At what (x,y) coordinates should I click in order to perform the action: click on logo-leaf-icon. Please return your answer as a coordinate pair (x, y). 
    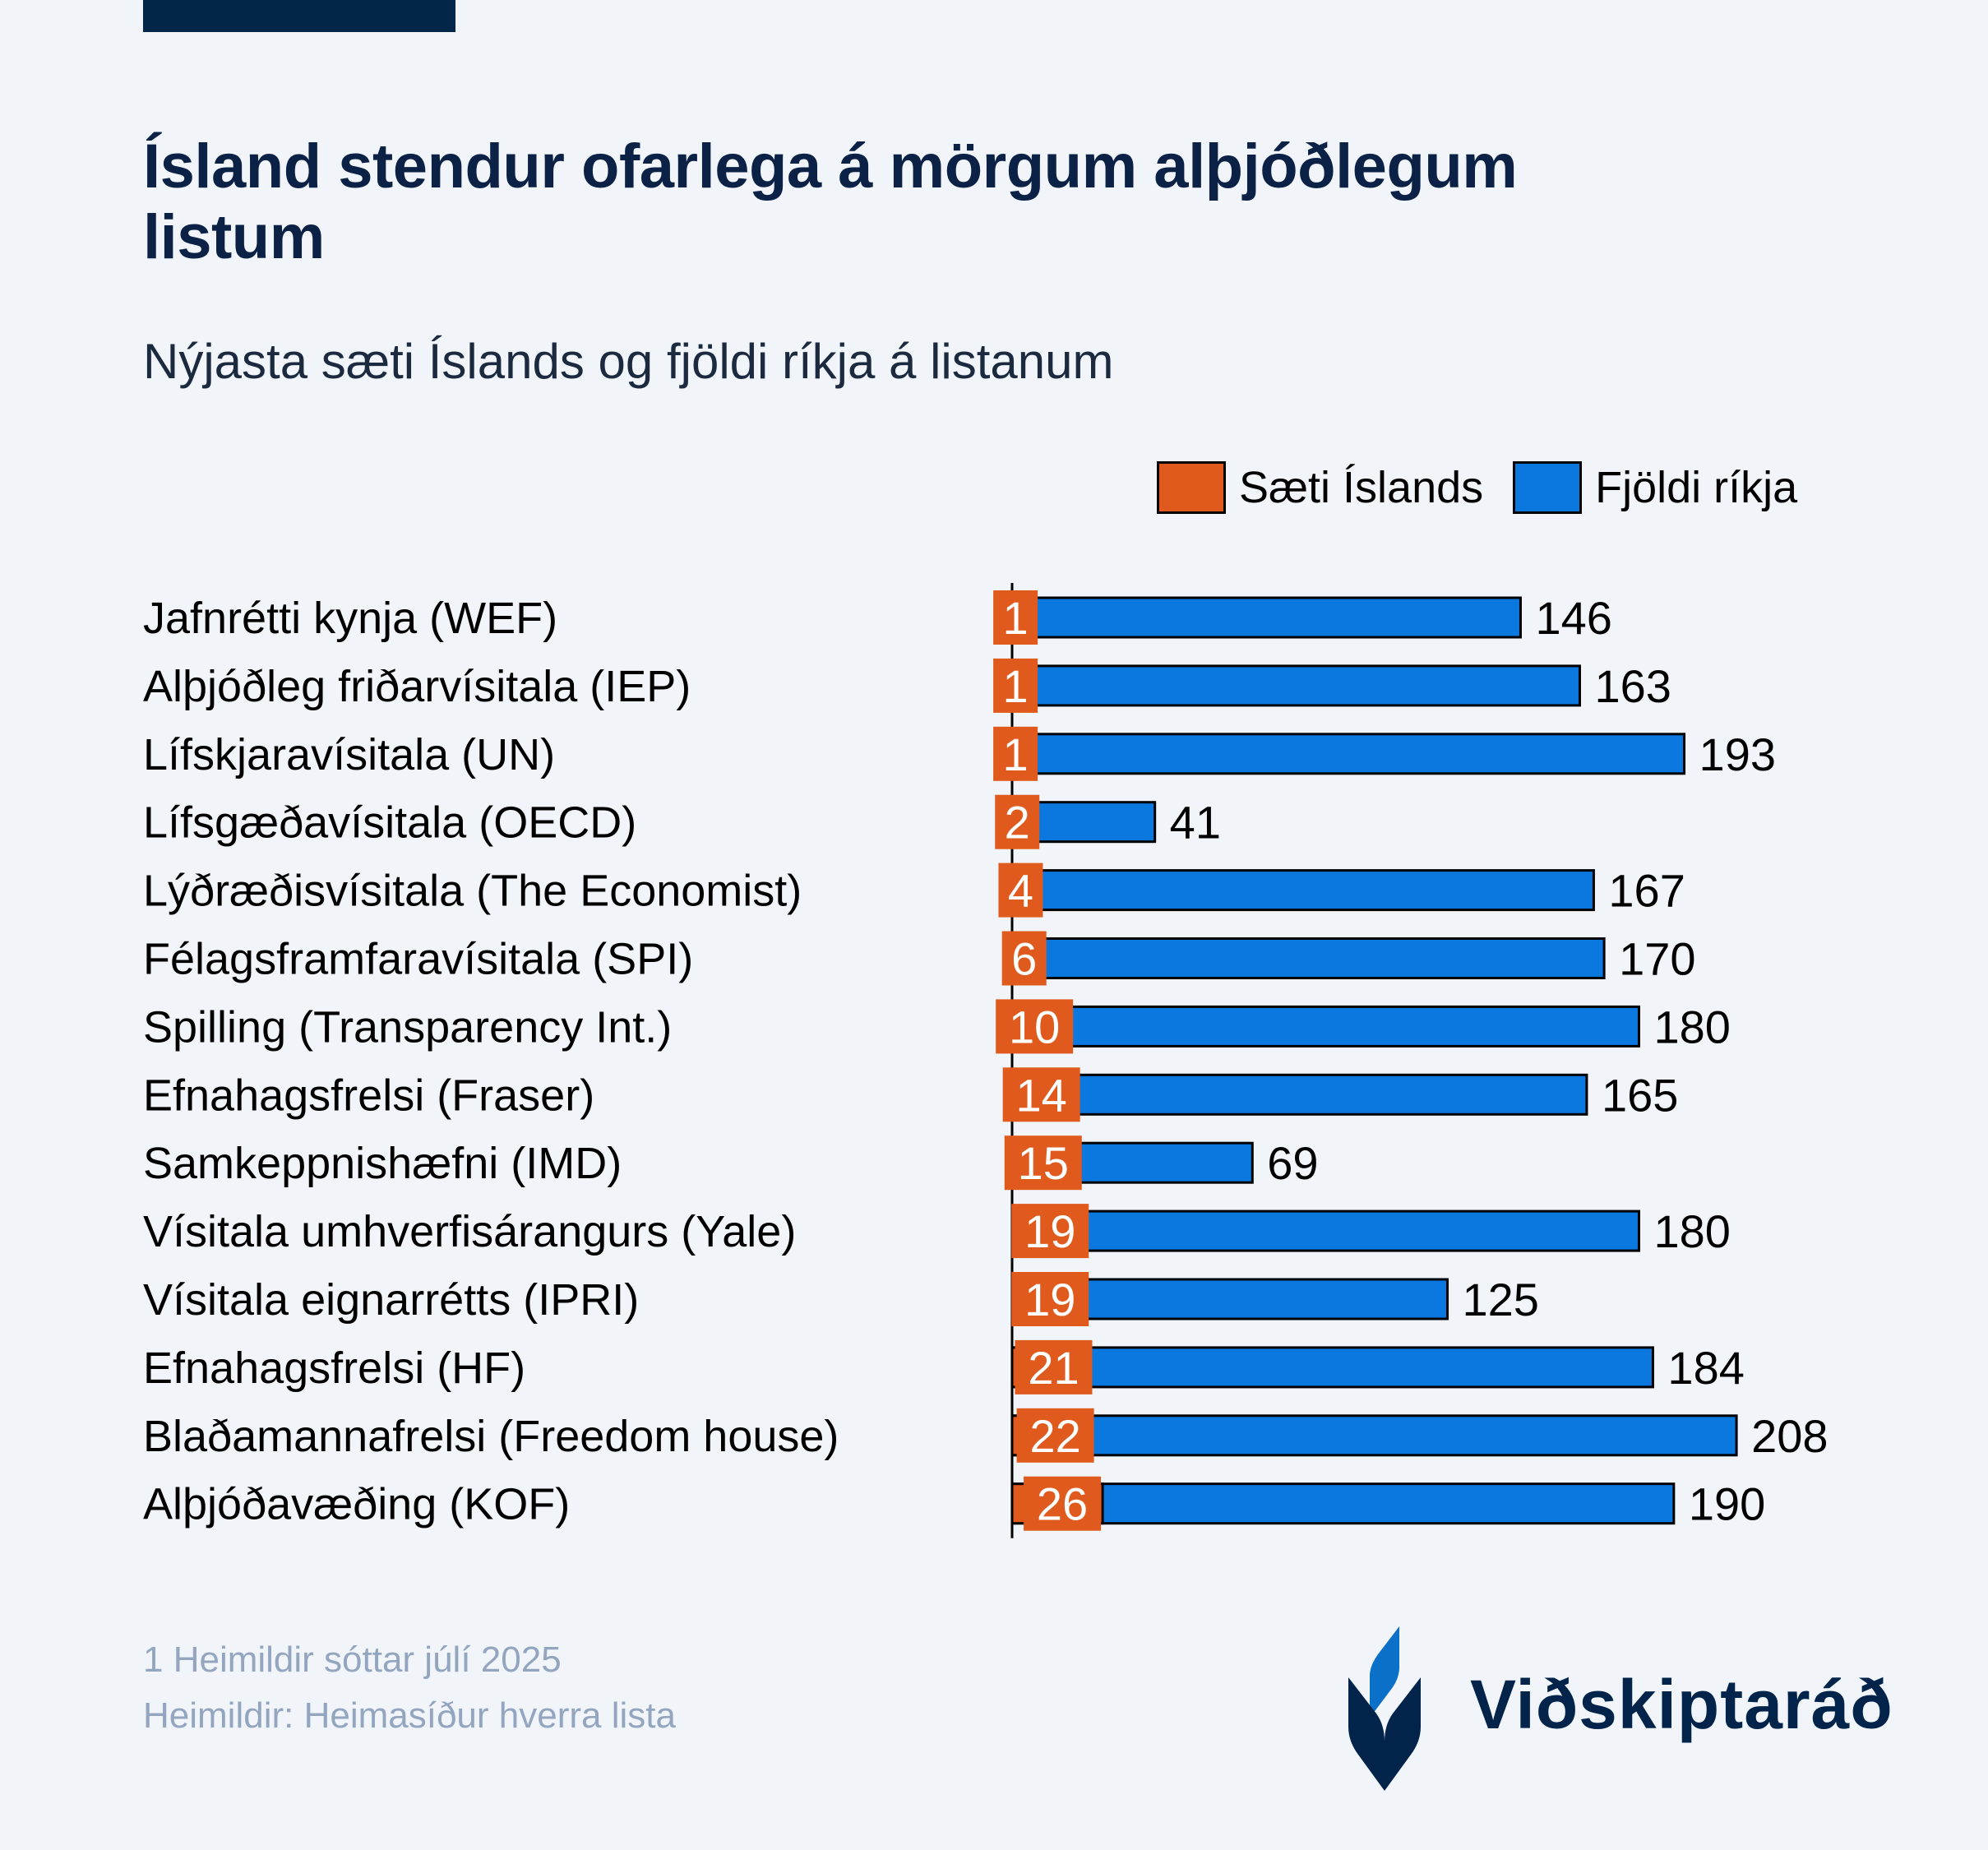
    Looking at the image, I should click on (1384, 1708).